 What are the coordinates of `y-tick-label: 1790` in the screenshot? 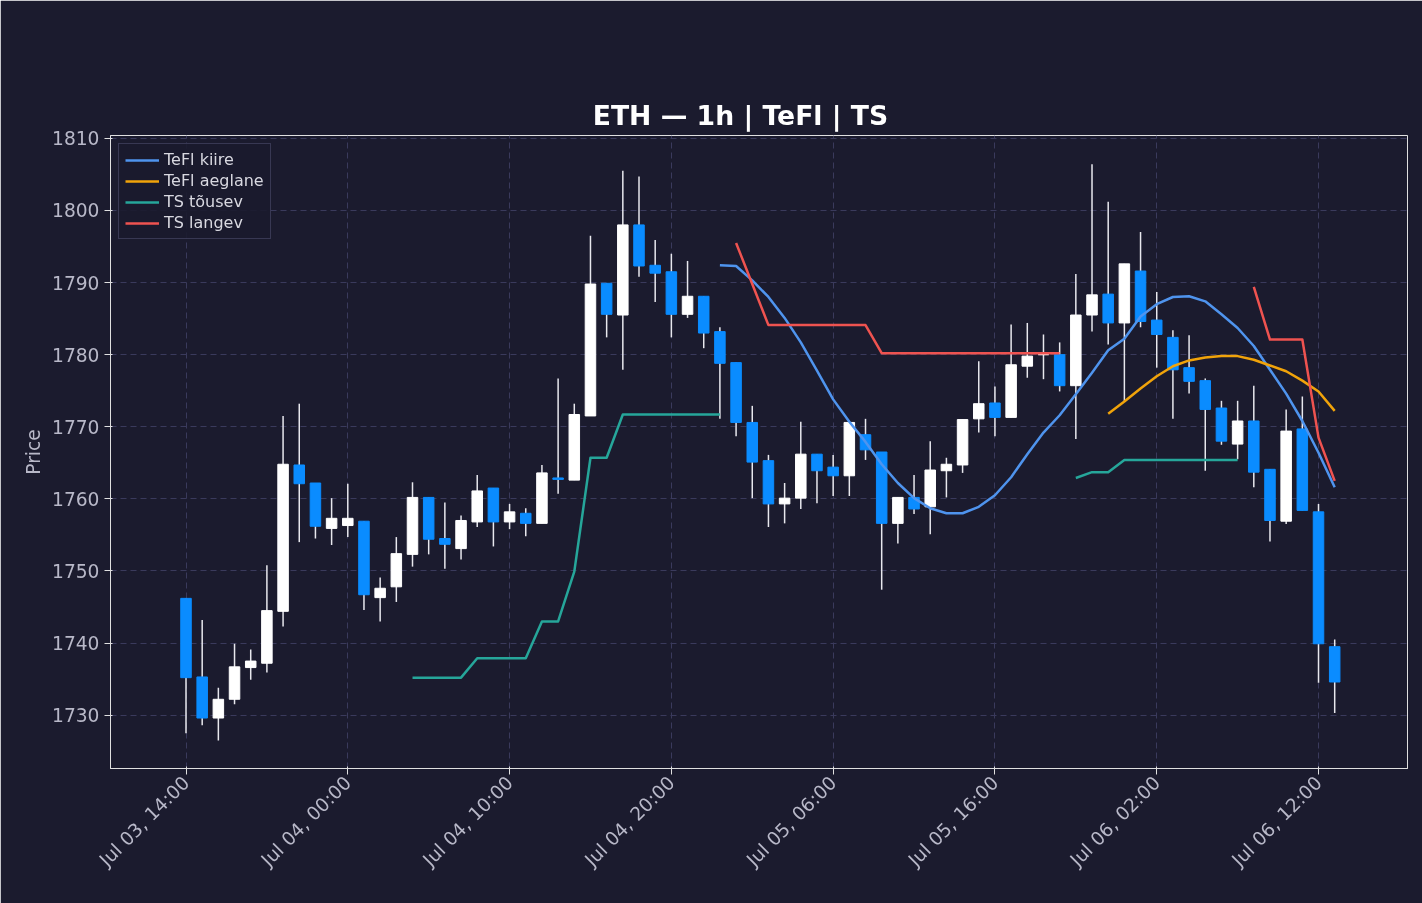 It's located at (76, 283).